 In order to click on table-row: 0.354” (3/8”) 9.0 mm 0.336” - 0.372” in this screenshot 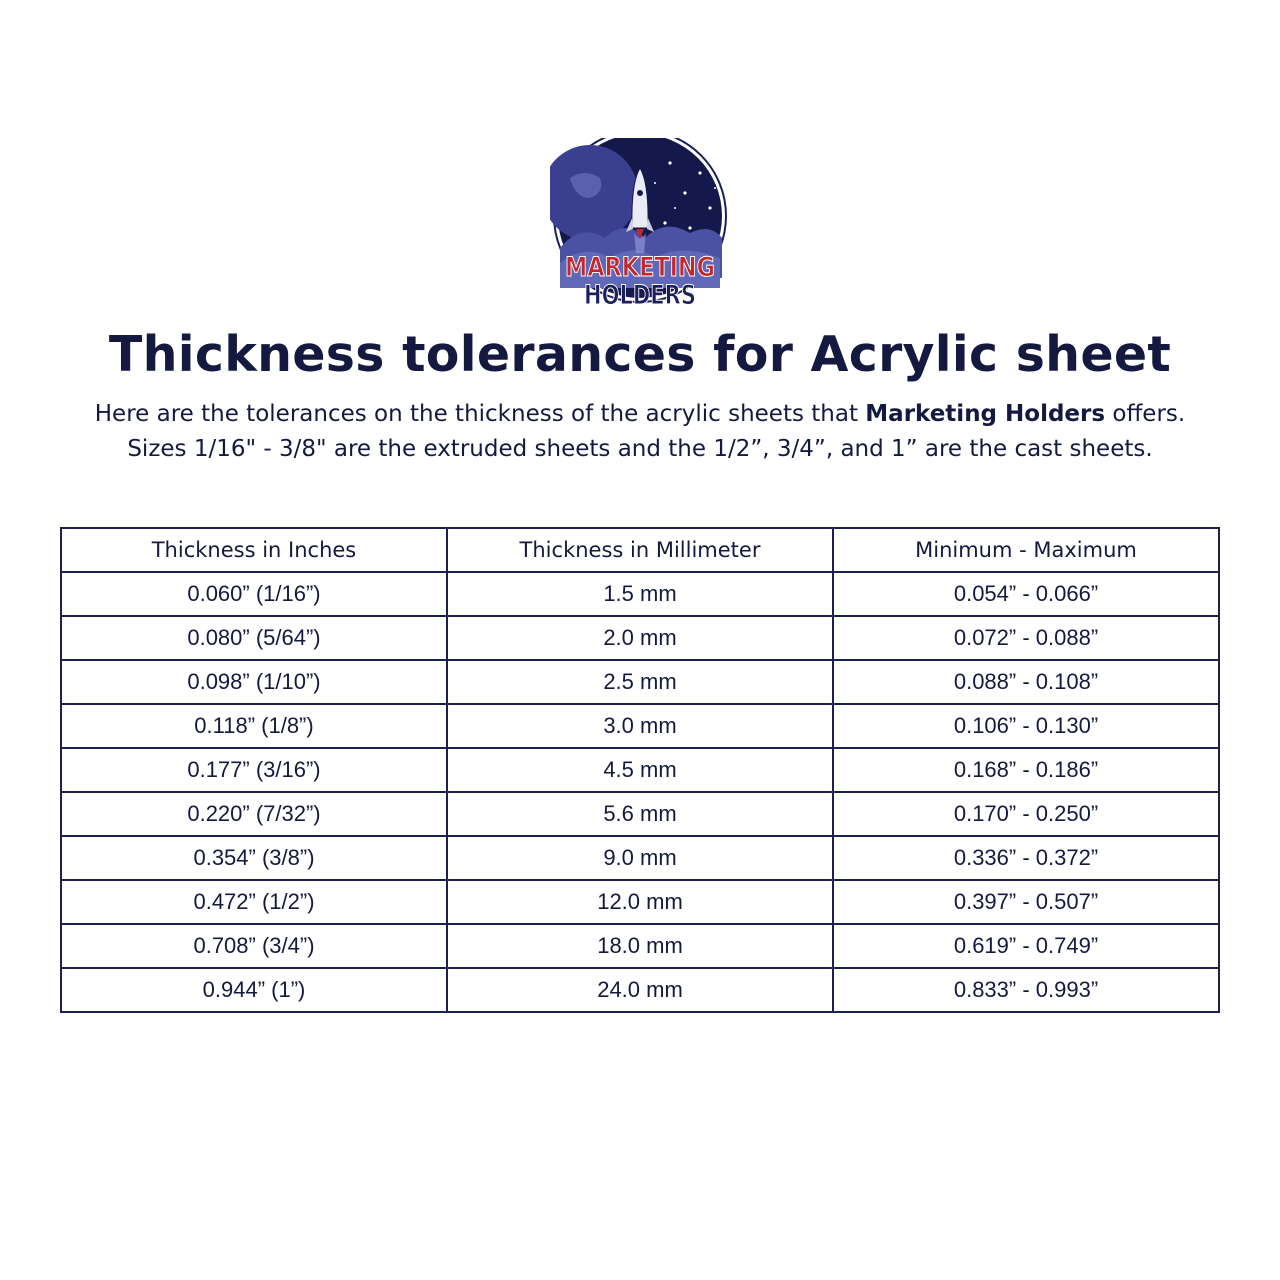, I will do `click(640, 858)`.